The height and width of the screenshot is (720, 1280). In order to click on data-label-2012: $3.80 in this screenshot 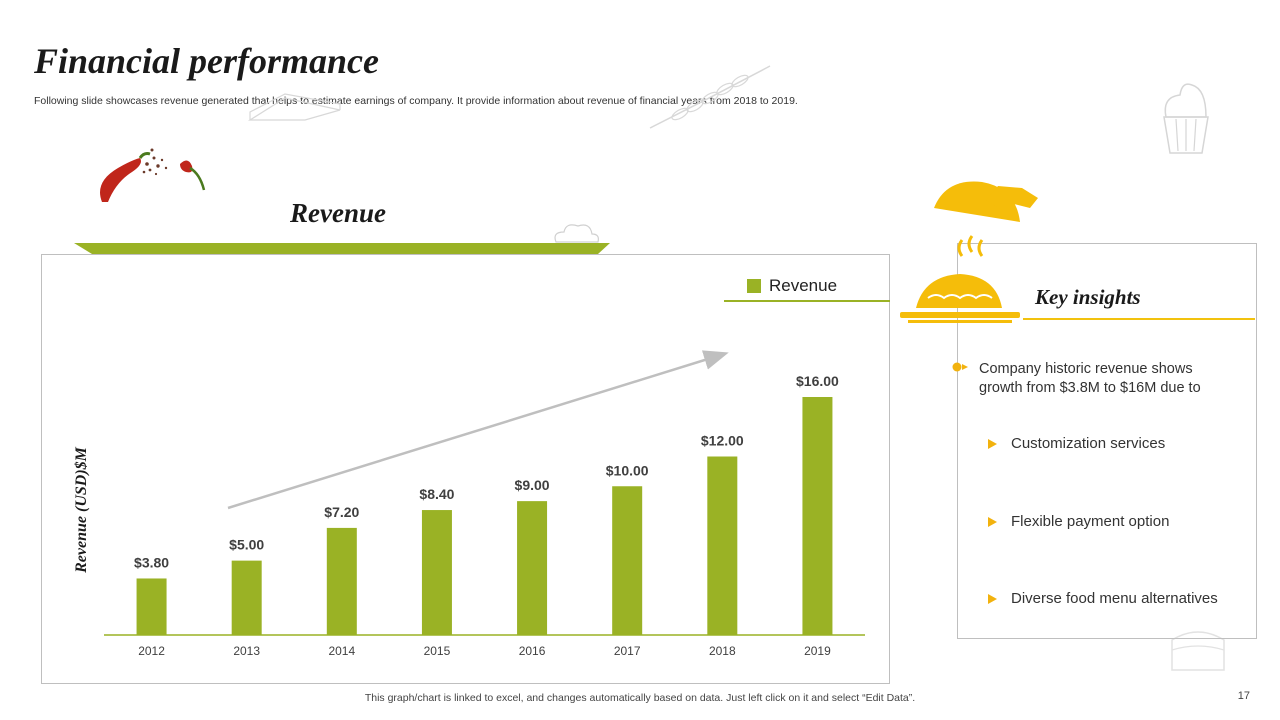, I will do `click(151, 562)`.